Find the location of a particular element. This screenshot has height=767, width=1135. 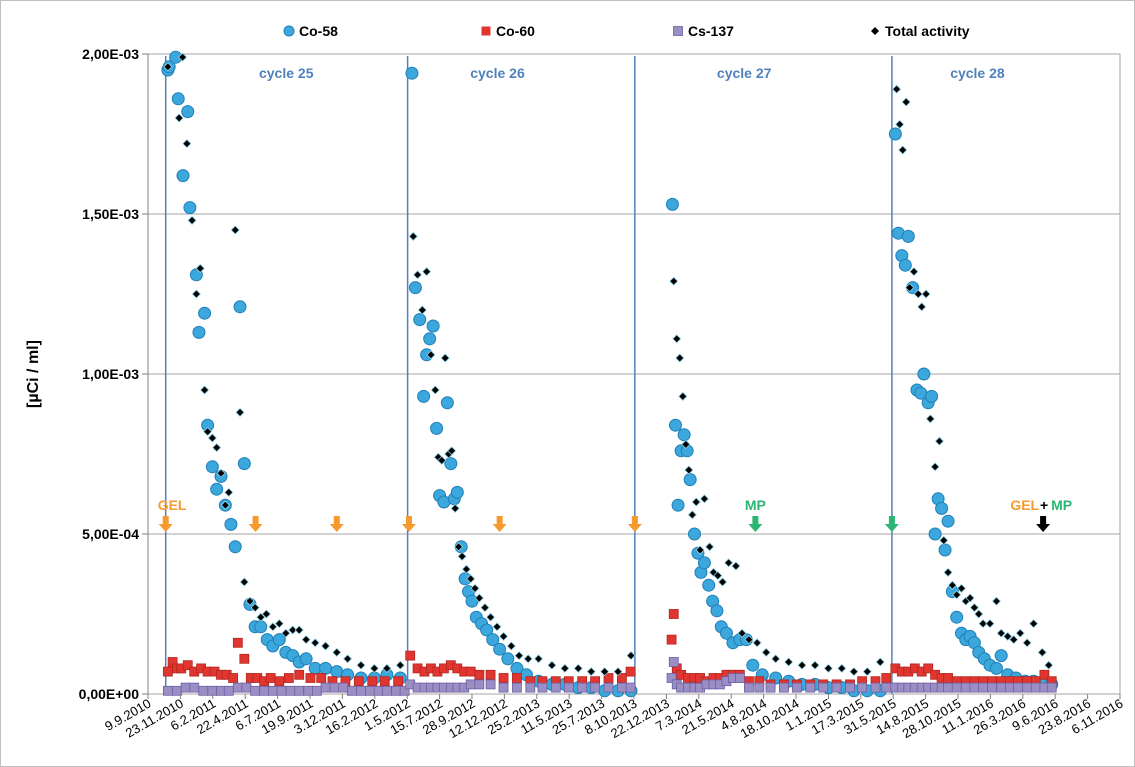

cycle-label: cycle 25 is located at coordinates (286, 73).